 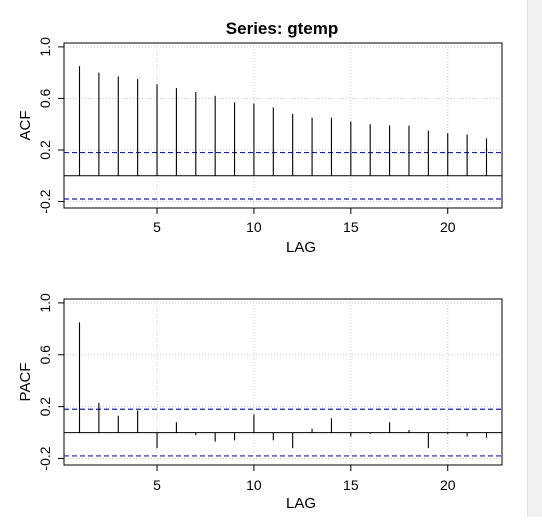 What do you see at coordinates (534, 258) in the screenshot?
I see `scrollbar-track` at bounding box center [534, 258].